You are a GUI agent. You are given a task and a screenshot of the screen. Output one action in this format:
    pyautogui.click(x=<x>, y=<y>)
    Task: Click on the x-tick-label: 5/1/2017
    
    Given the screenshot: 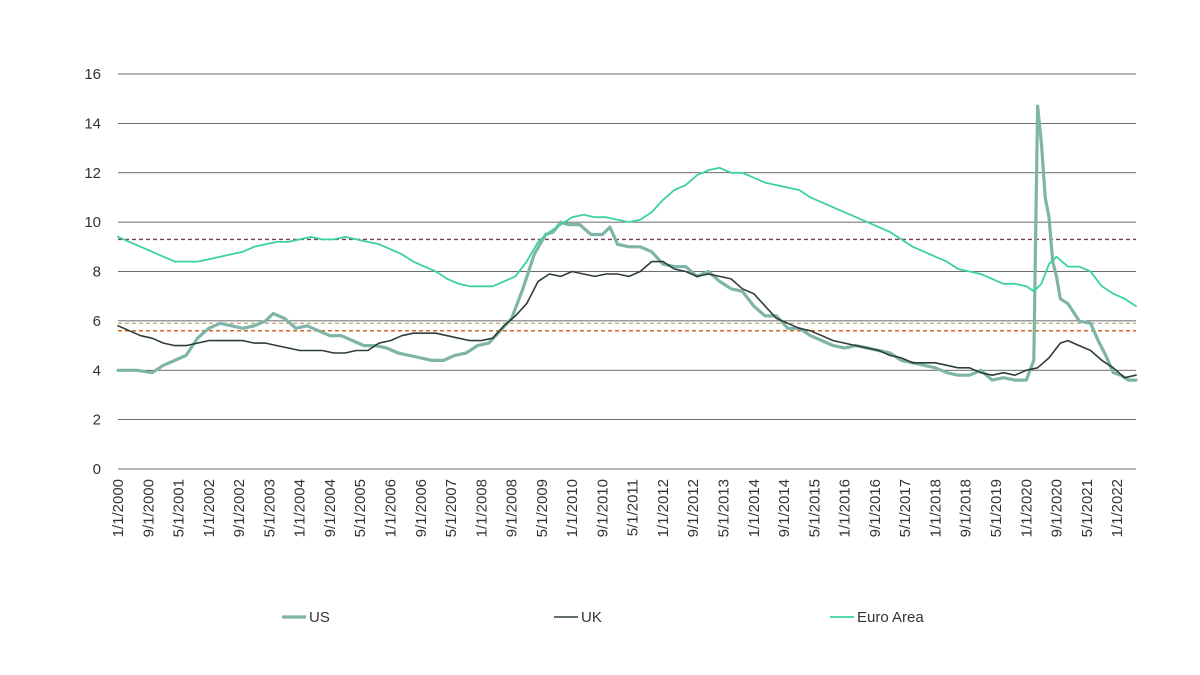 What is the action you would take?
    pyautogui.click(x=905, y=508)
    